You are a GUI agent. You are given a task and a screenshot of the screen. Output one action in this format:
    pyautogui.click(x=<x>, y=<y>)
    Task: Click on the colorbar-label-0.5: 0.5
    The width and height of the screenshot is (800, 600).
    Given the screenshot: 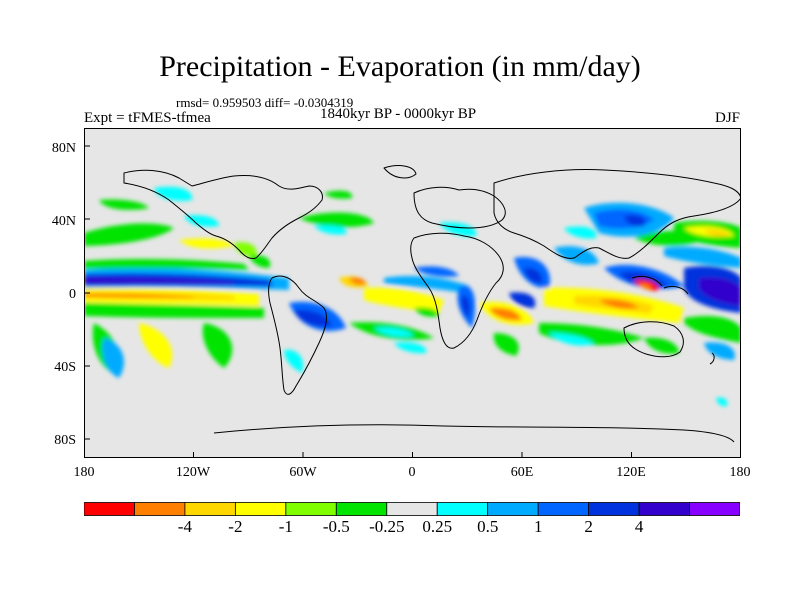 What is the action you would take?
    pyautogui.click(x=488, y=526)
    